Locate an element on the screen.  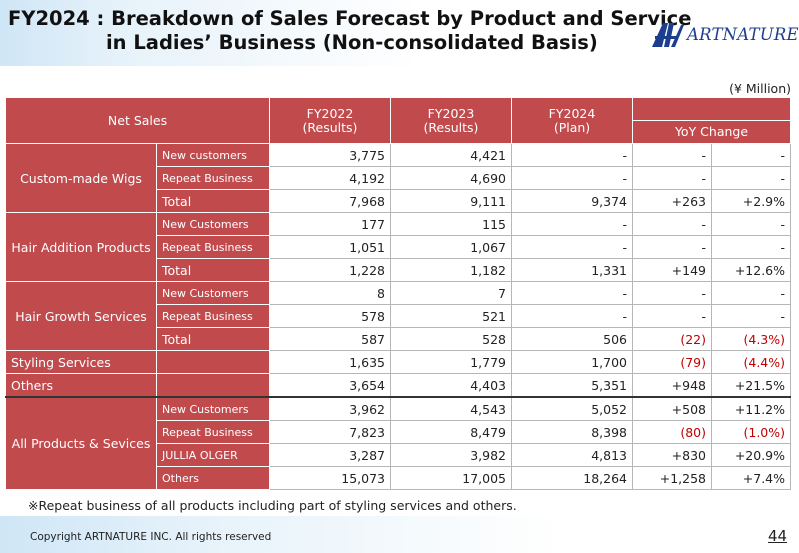
value-cell-fy2023: 9,111 is located at coordinates (451, 201).